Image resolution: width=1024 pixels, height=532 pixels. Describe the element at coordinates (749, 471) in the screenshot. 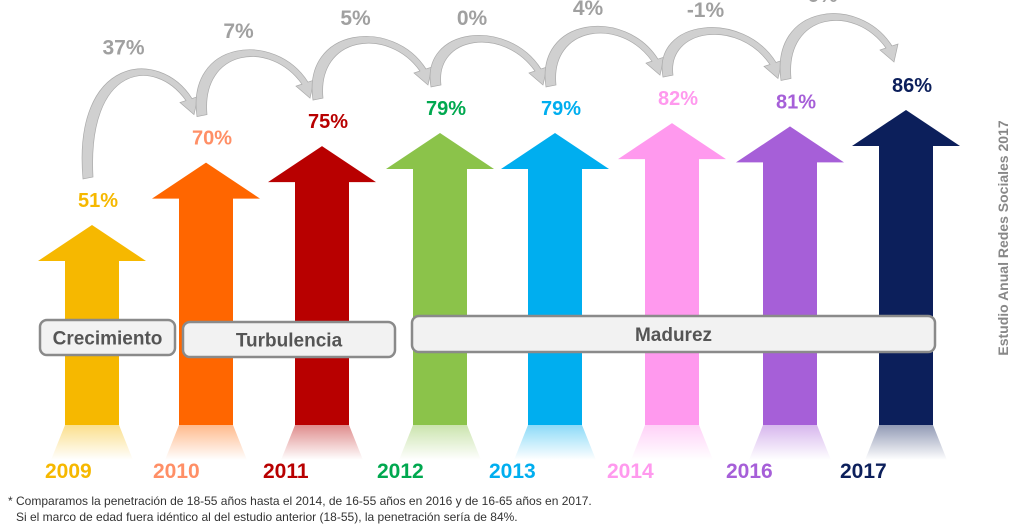

I see `year-label-2016: 2016` at that location.